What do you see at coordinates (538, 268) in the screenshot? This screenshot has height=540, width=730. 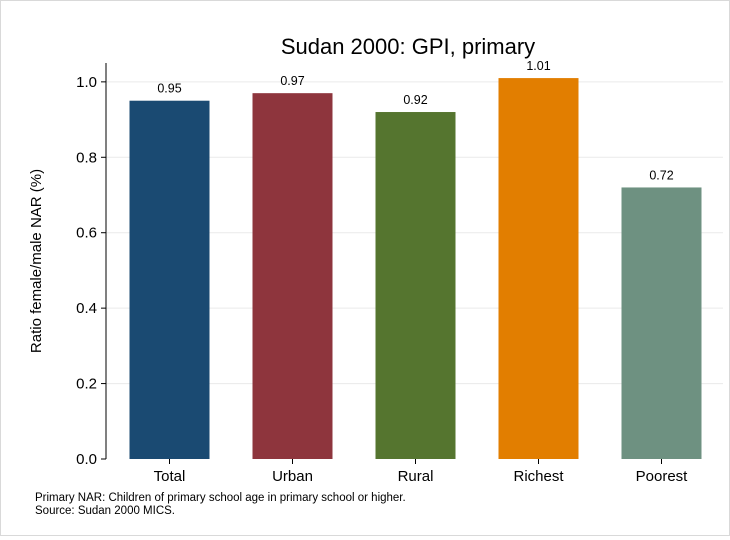 I see `bar-richest` at bounding box center [538, 268].